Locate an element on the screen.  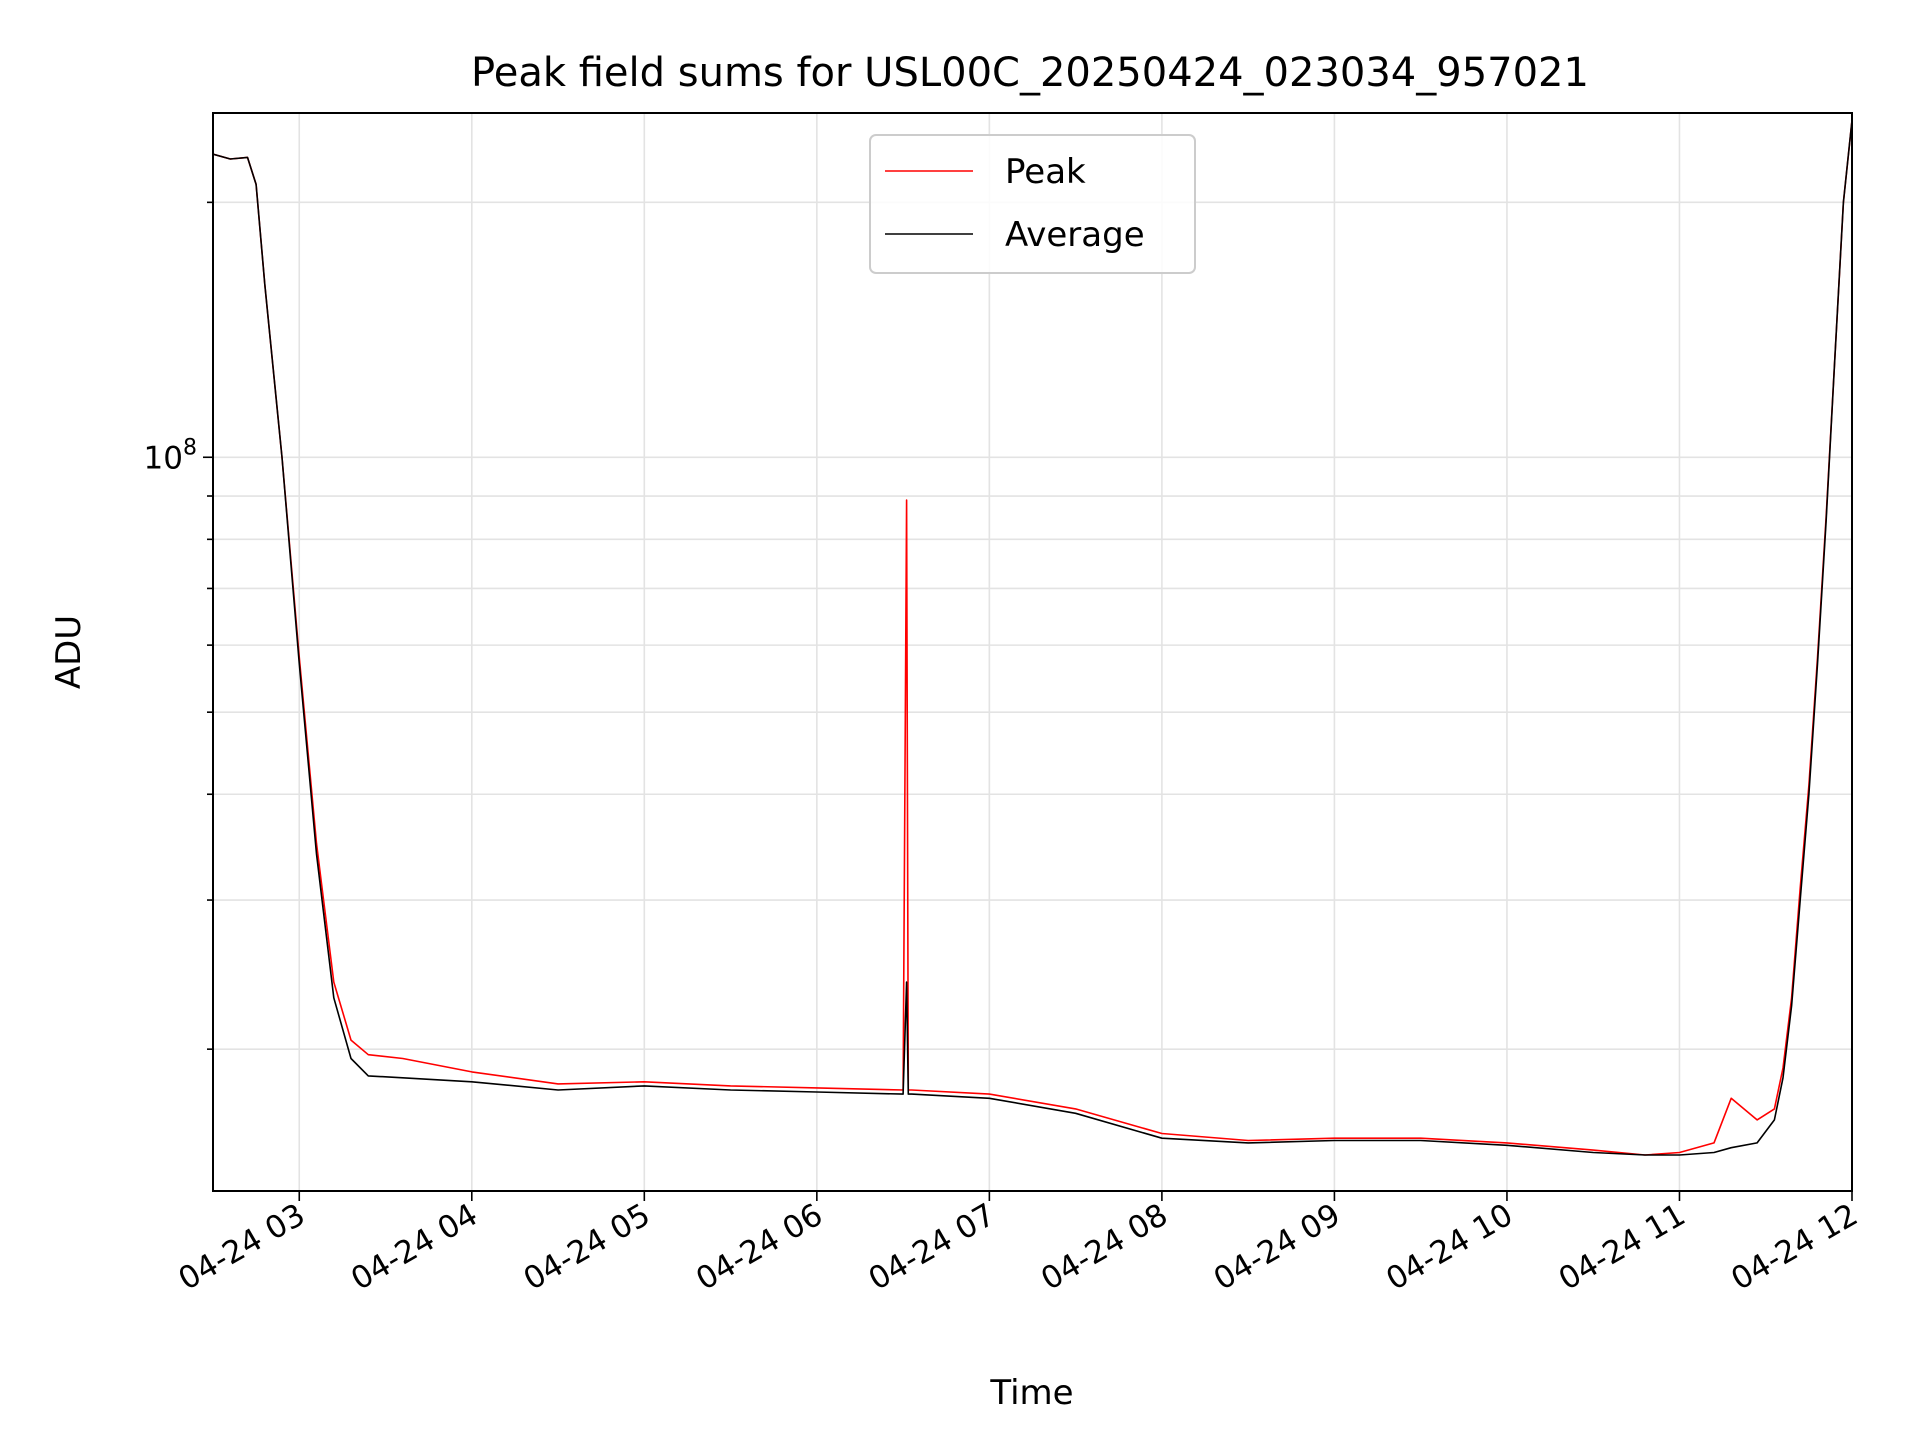
legend-label-average: Average is located at coordinates (1075, 235).